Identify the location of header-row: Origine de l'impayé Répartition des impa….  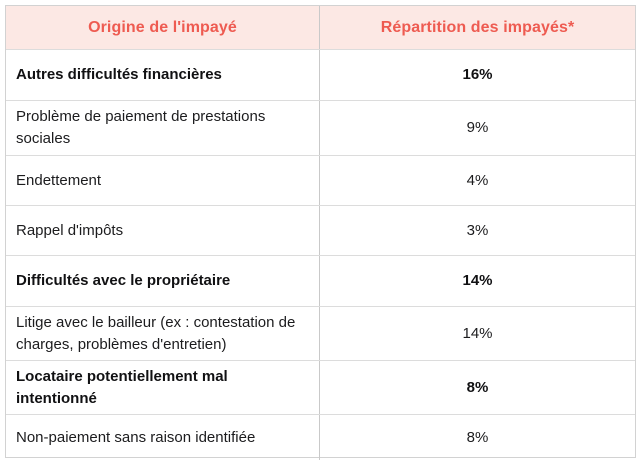
(320, 28).